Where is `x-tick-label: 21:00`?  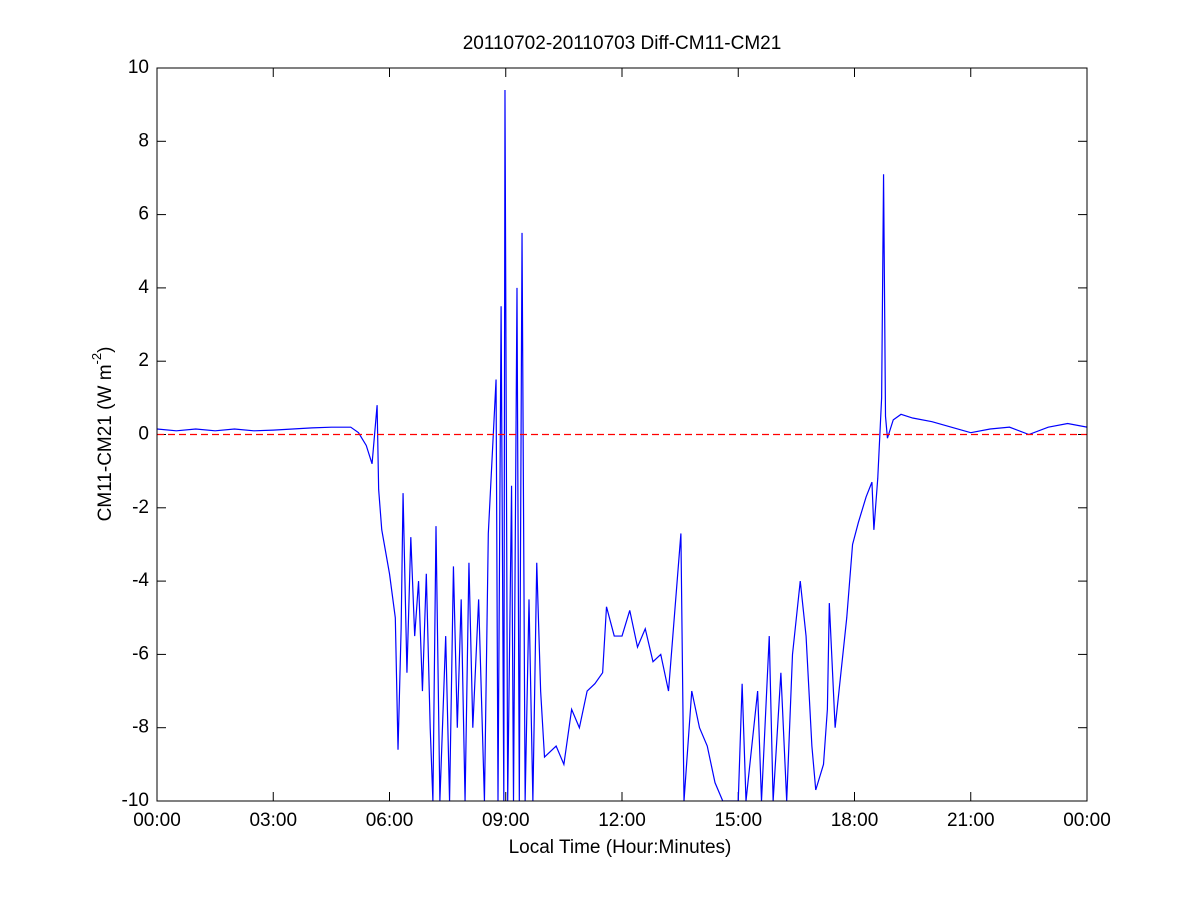 x-tick-label: 21:00 is located at coordinates (971, 820).